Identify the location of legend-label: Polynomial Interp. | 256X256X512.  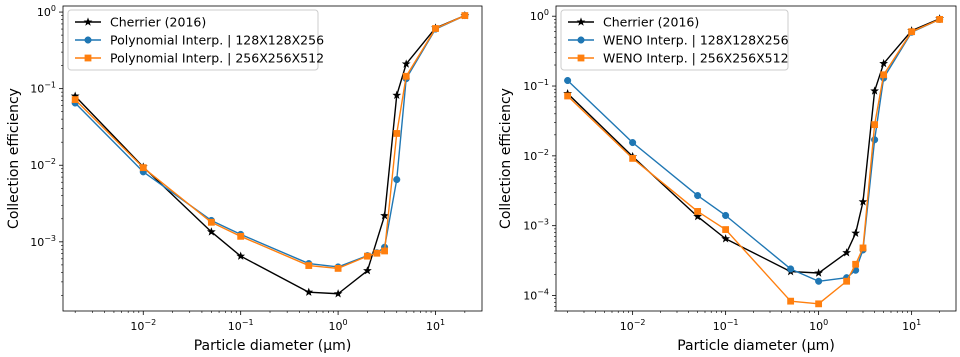
(217, 58).